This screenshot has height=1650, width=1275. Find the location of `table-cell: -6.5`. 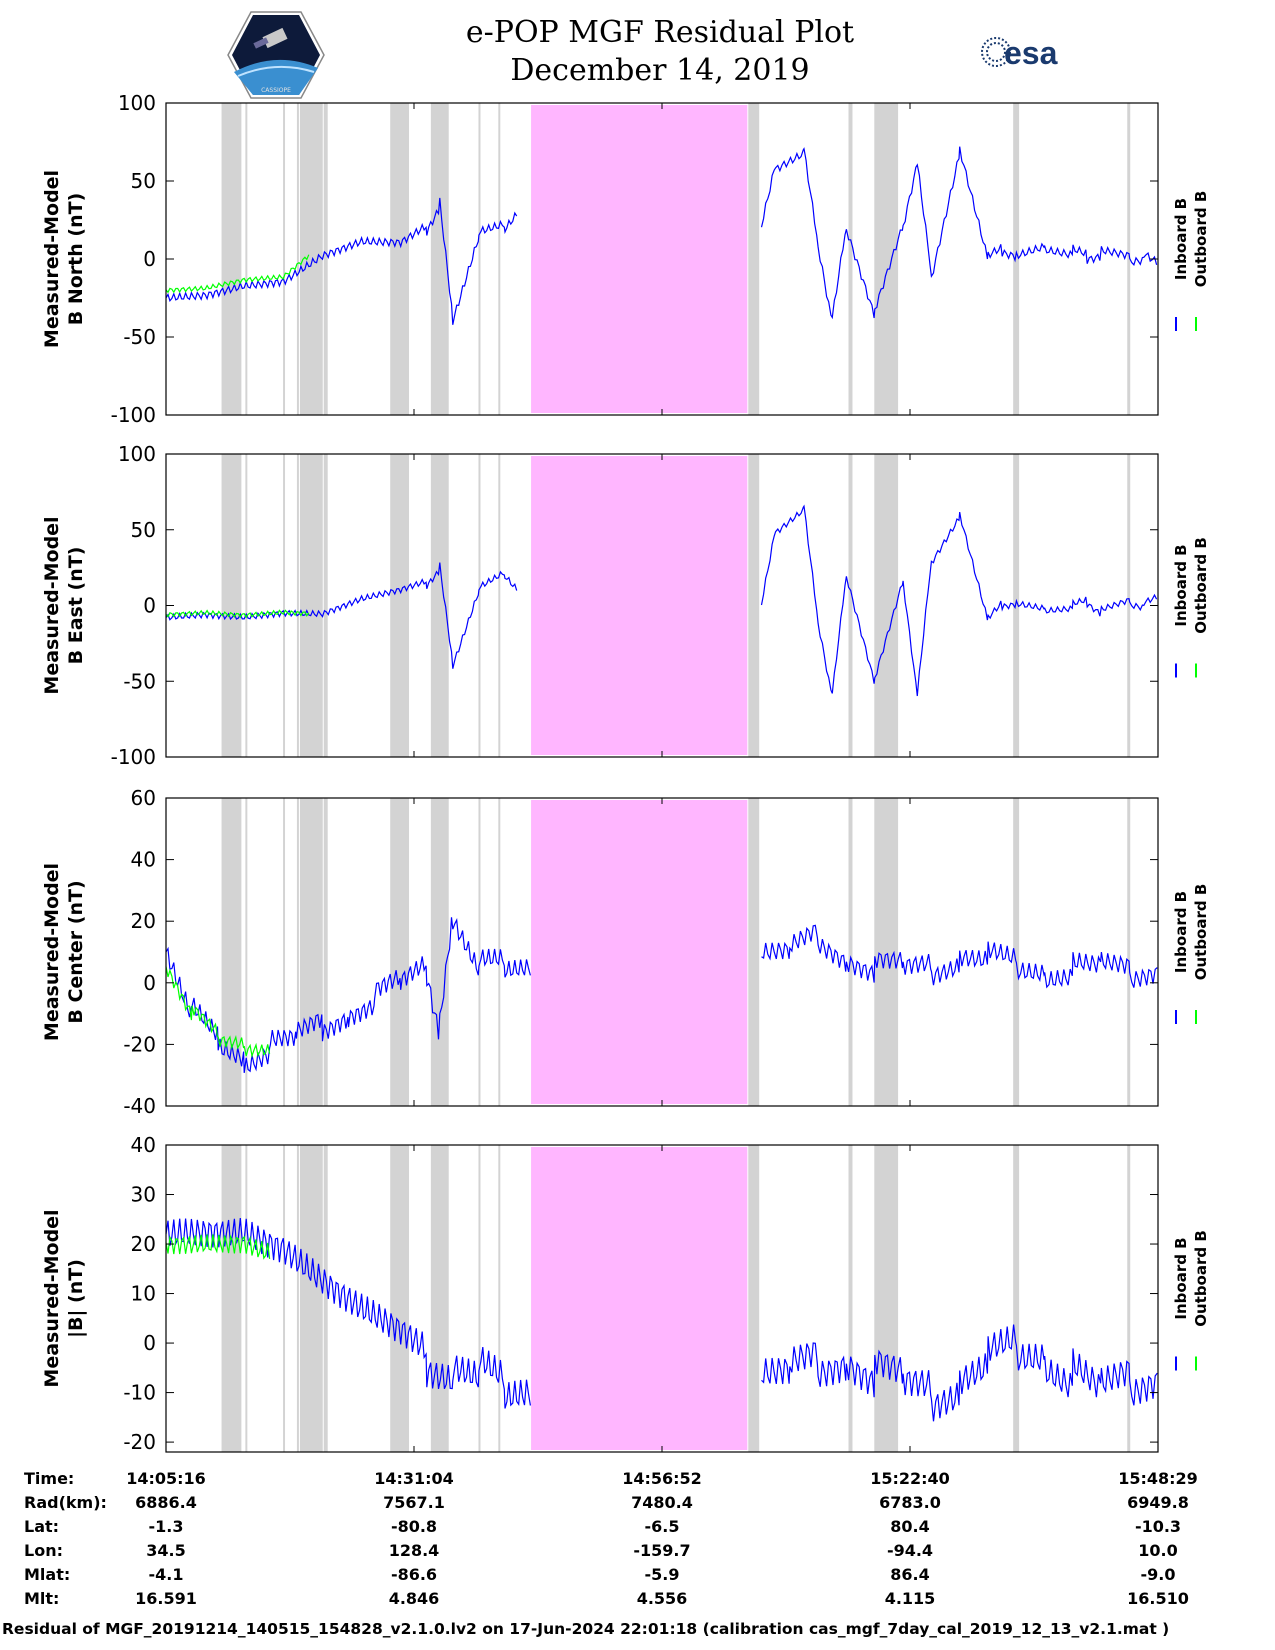

table-cell: -6.5 is located at coordinates (662, 1526).